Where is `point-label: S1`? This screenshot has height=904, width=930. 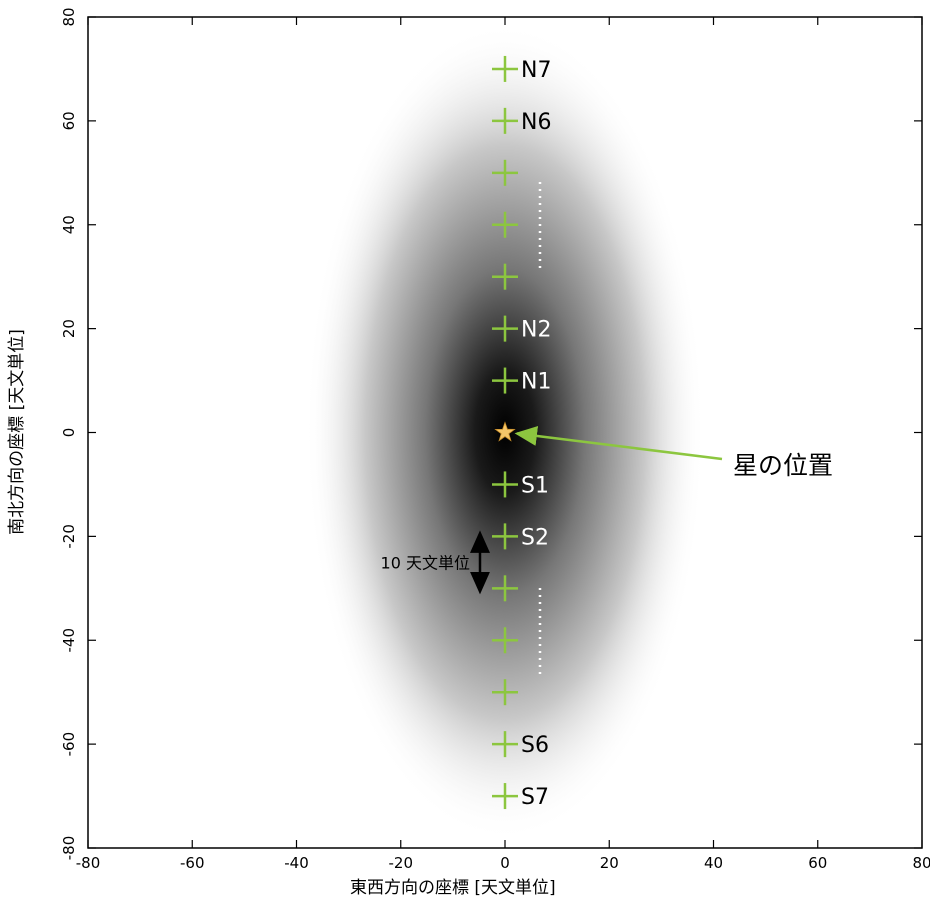 point-label: S1 is located at coordinates (535, 485).